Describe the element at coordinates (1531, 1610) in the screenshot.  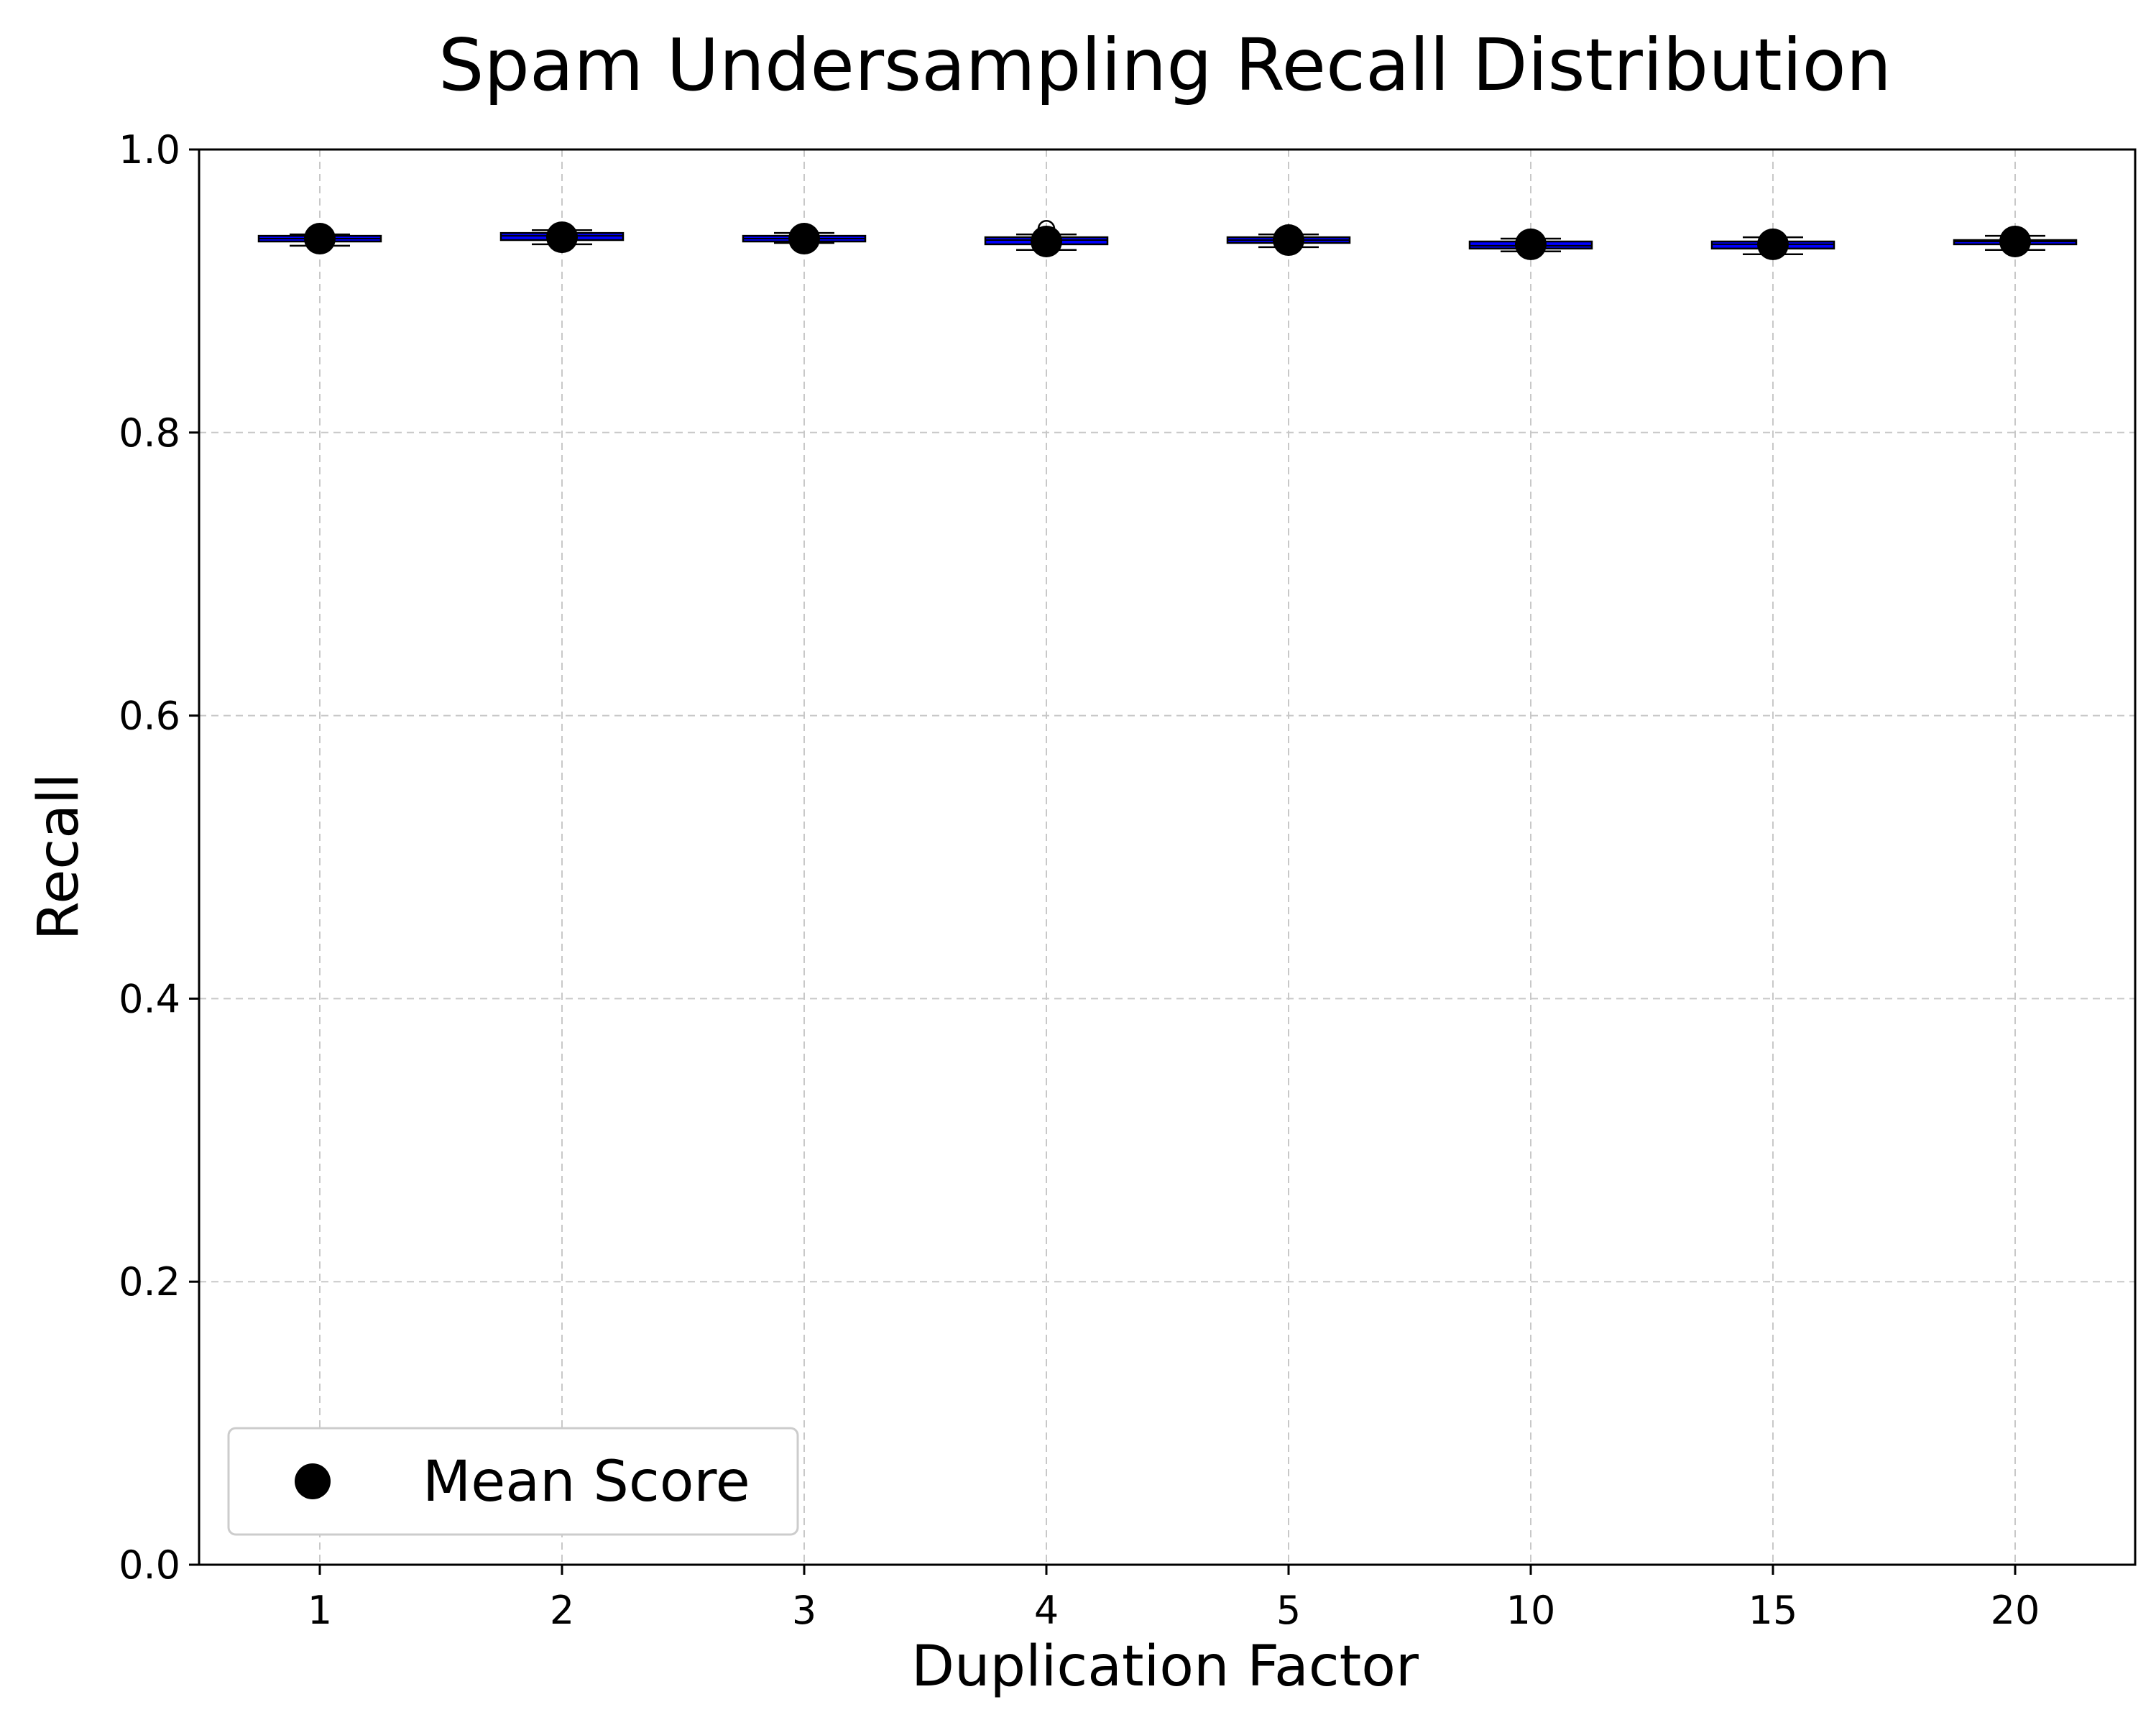
I see `x-tick-label: 10` at that location.